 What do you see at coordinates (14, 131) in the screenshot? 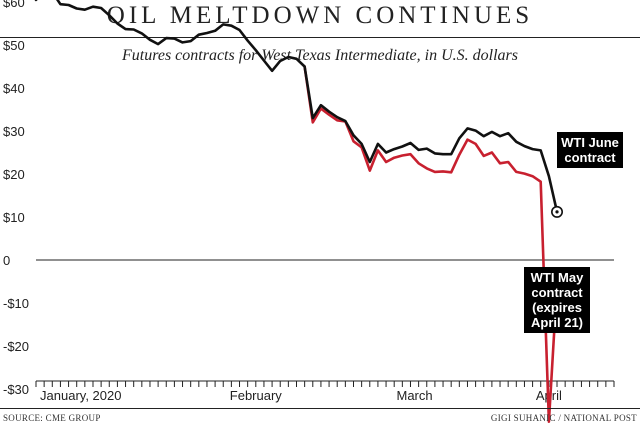
I see `y-tick-label: $30` at bounding box center [14, 131].